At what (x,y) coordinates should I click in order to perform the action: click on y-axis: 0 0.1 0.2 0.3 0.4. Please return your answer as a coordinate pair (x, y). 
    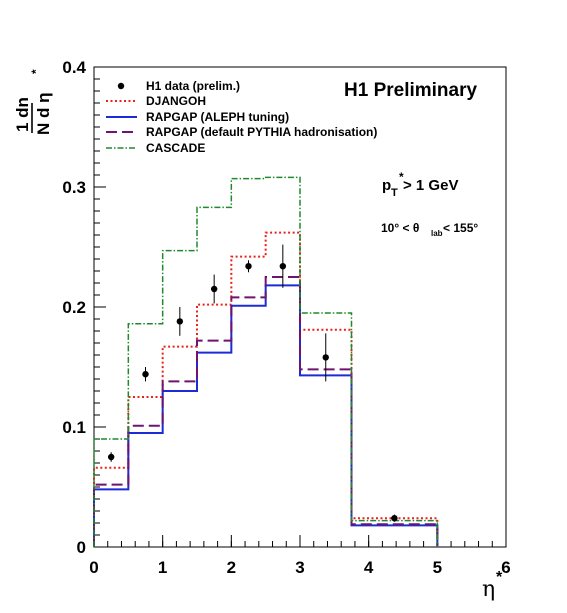
    Looking at the image, I should click on (84, 307).